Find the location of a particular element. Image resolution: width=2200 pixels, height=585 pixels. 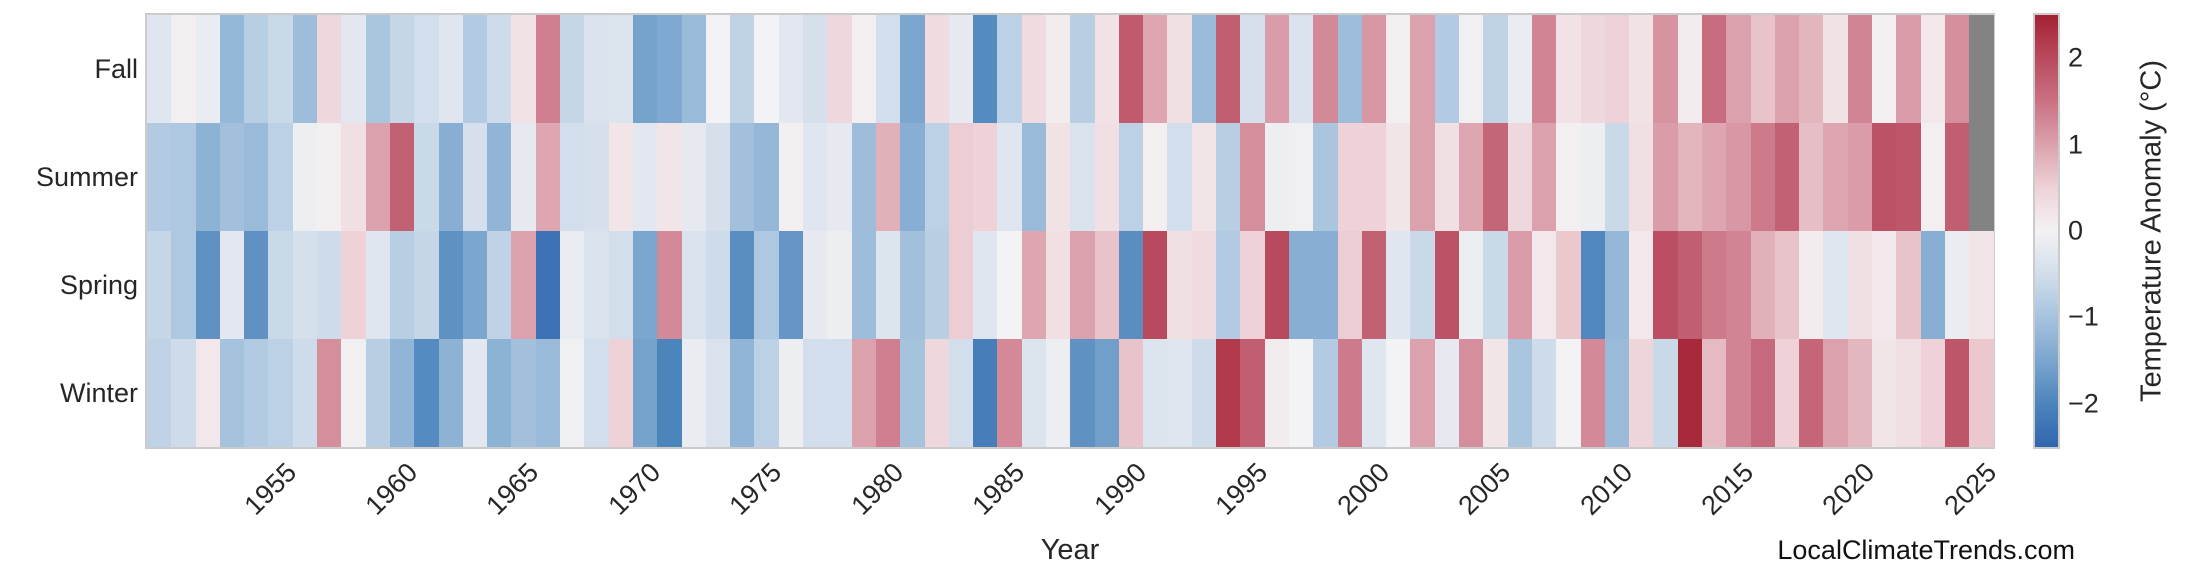

watermark-text: LocalClimateTrends.com is located at coordinates (1926, 550).